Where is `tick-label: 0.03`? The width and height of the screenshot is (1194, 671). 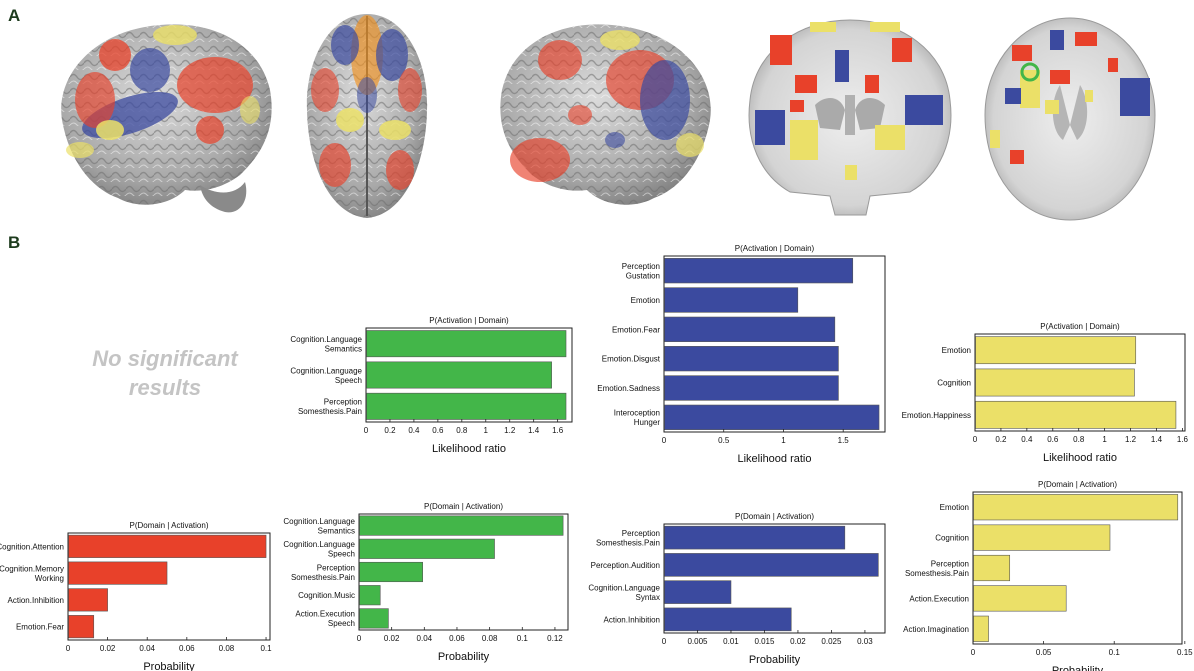 tick-label: 0.03 is located at coordinates (865, 641).